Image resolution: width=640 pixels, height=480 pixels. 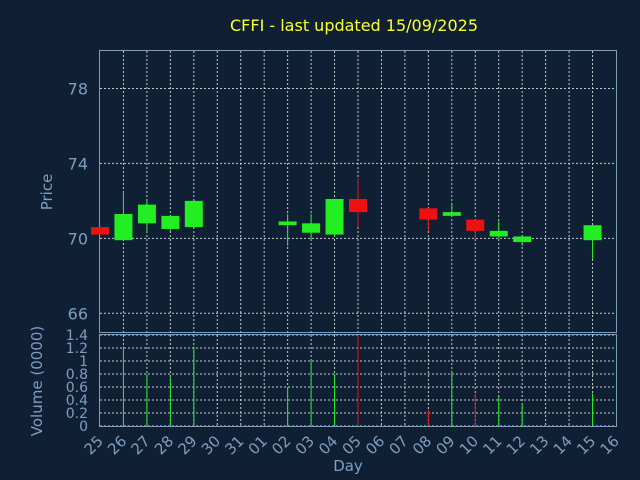 What do you see at coordinates (305, 445) in the screenshot?
I see `day-label: 03` at bounding box center [305, 445].